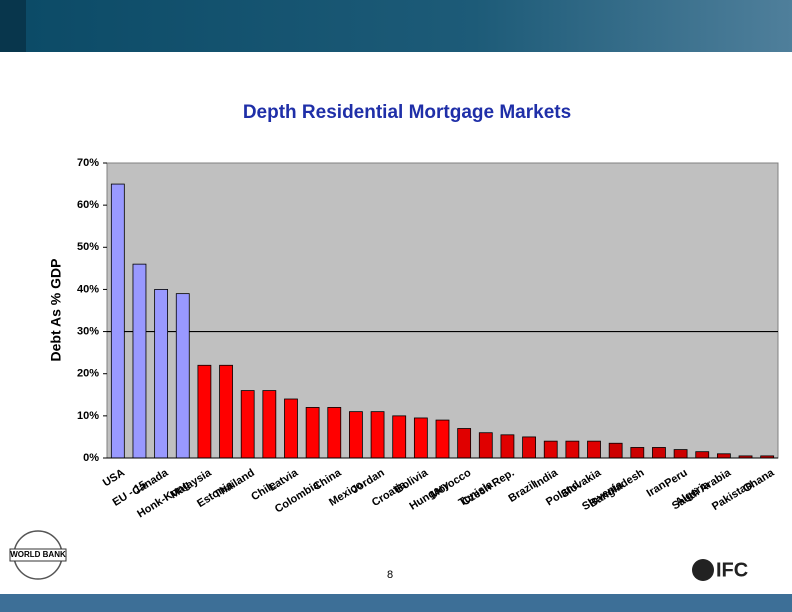  Describe the element at coordinates (88, 247) in the screenshot. I see `y-tick-label: 50%` at that location.